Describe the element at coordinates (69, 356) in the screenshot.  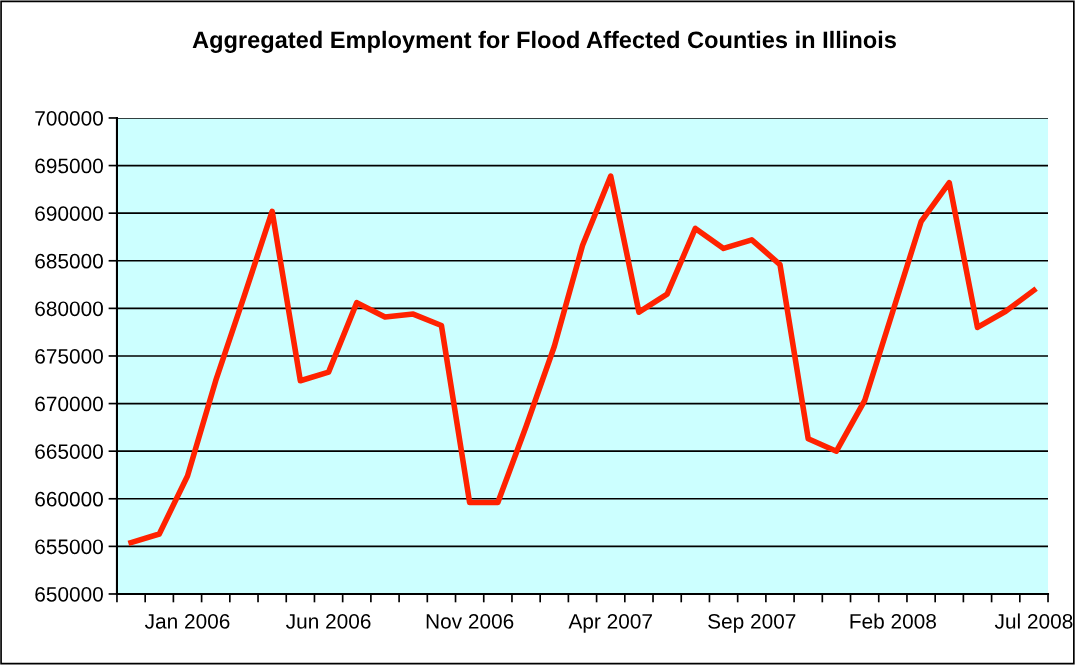
I see `y-tick-label: 675000` at that location.